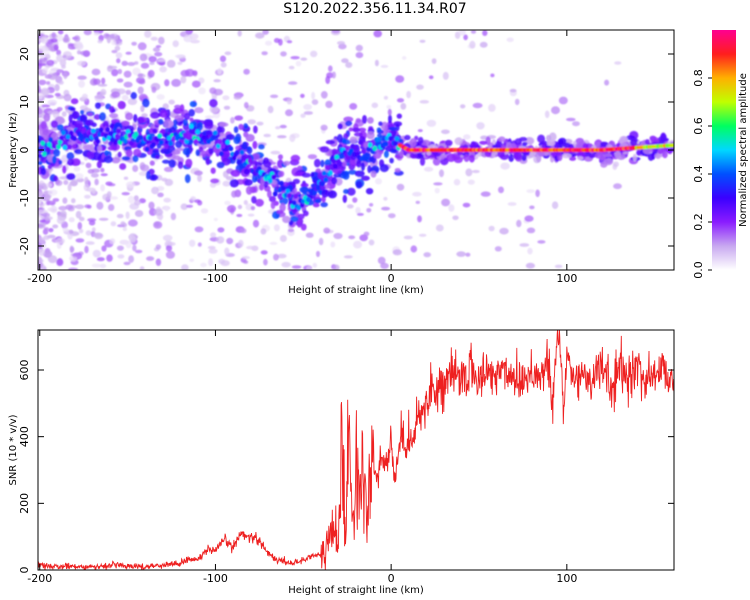 Image resolution: width=750 pixels, height=600 pixels. Describe the element at coordinates (24, 102) in the screenshot. I see `y-tick-label: 10` at that location.